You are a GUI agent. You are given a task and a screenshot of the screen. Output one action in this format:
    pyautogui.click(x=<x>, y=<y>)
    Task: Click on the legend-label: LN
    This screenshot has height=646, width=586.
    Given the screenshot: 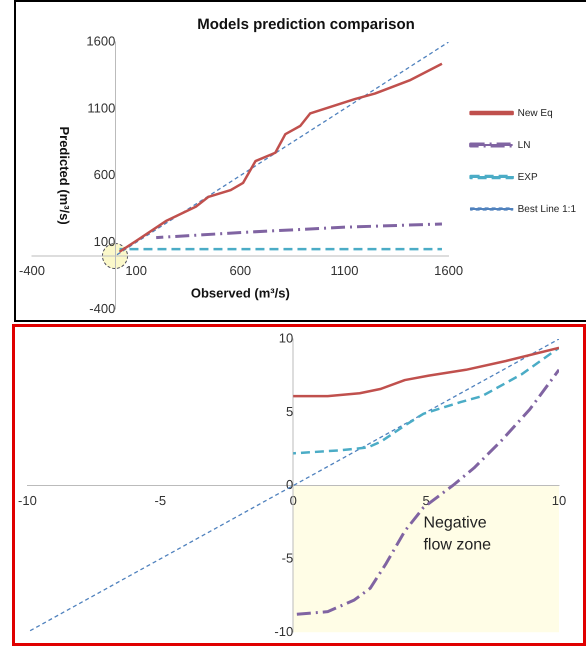 What is the action you would take?
    pyautogui.click(x=524, y=145)
    